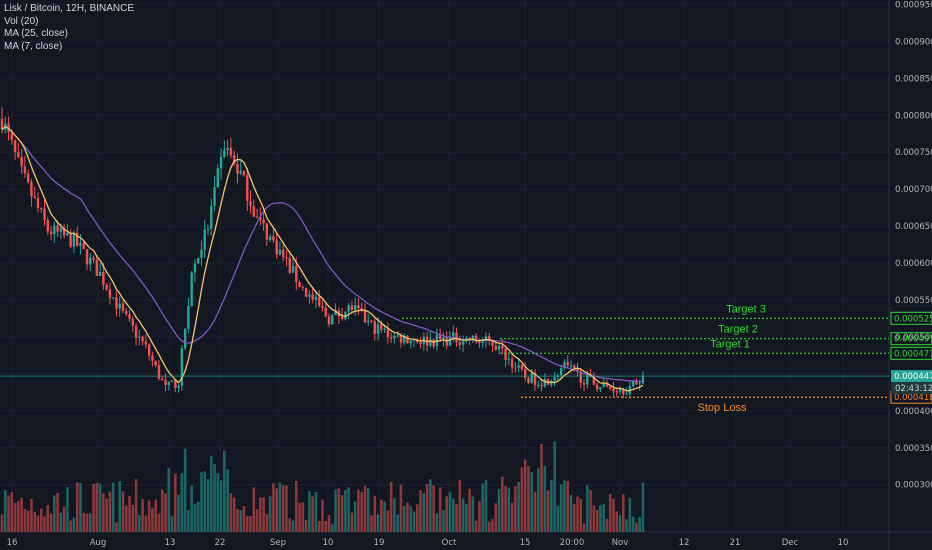 The image size is (932, 550). Describe the element at coordinates (913, 264) in the screenshot. I see `price-tick-label: 0.0006000` at that location.